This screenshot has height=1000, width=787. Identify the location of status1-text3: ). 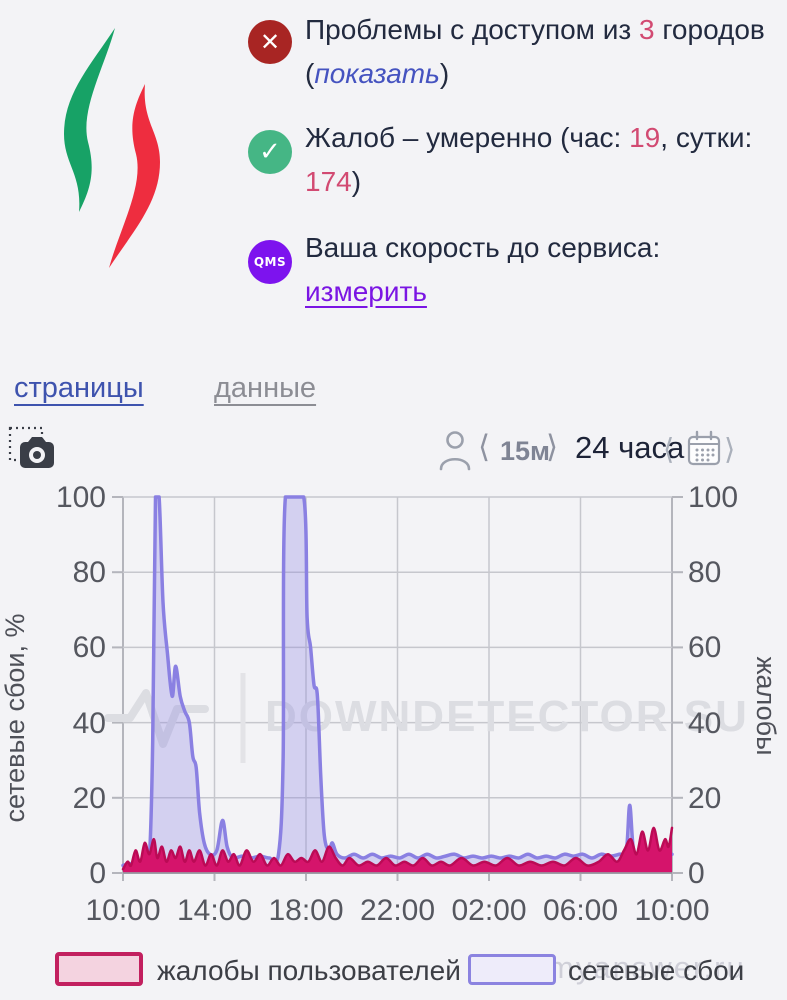
(444, 73).